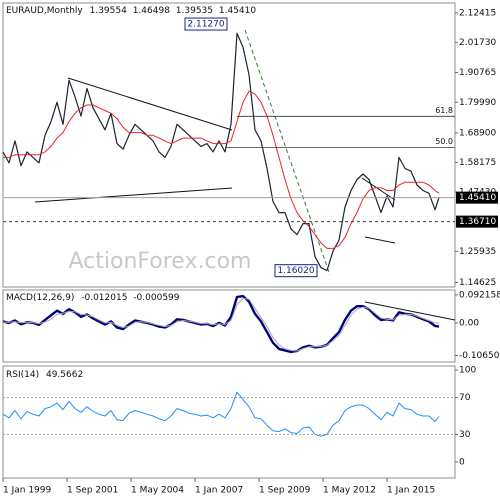  Describe the element at coordinates (108, 11) in the screenshot. I see `quote-open: 1.39554` at that location.